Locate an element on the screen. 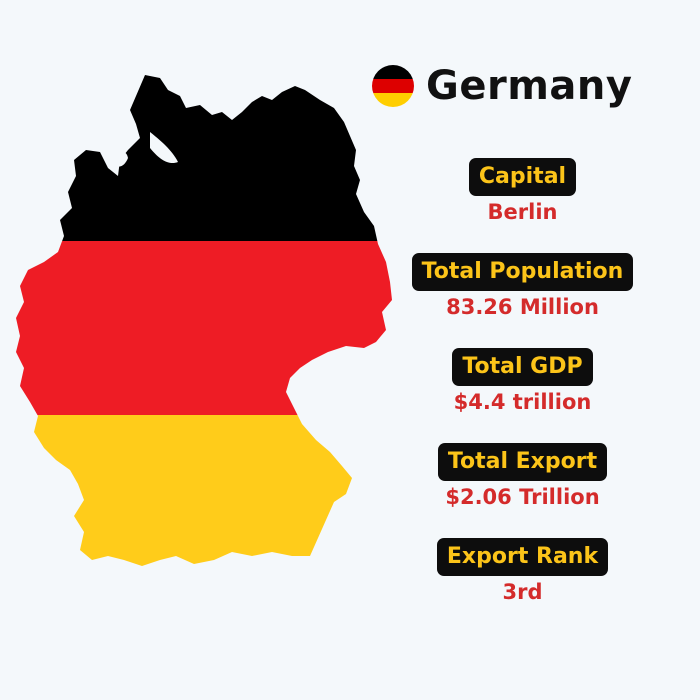  fact-export-rank: Export Rank 3rd is located at coordinates (522, 585).